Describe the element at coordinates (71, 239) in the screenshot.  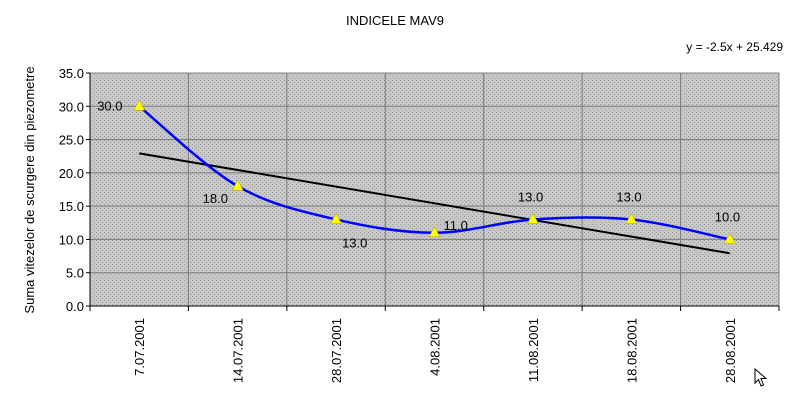
I see `y-tick-label: 10.0` at that location.